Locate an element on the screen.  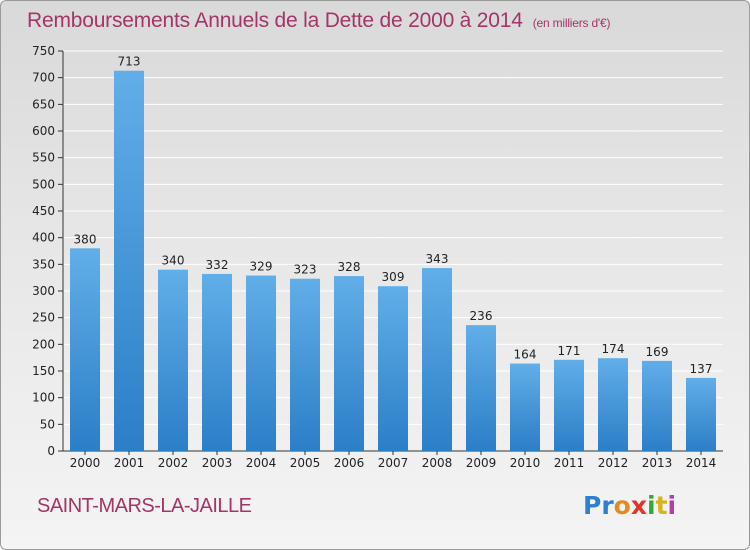
bar-value-label: 332 is located at coordinates (217, 265).